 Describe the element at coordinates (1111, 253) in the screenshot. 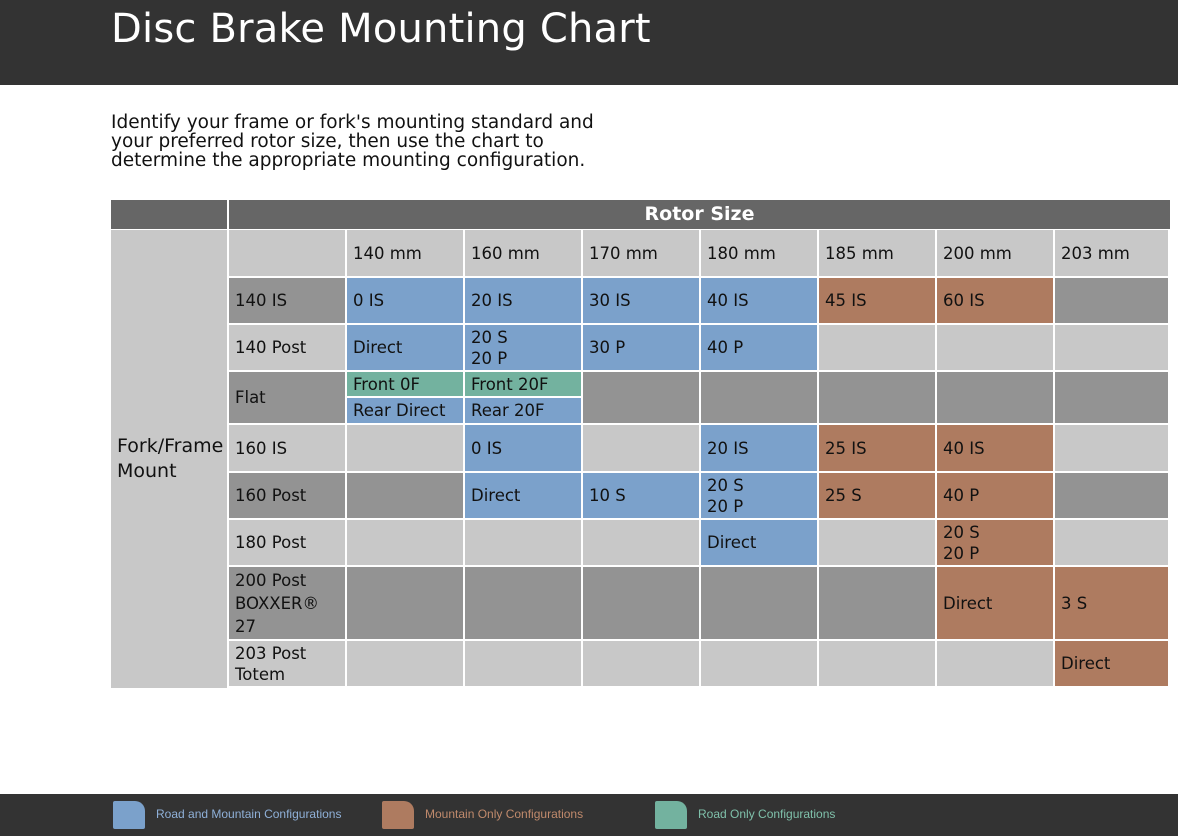

I see `column-header-203-mm: 203 mm` at that location.